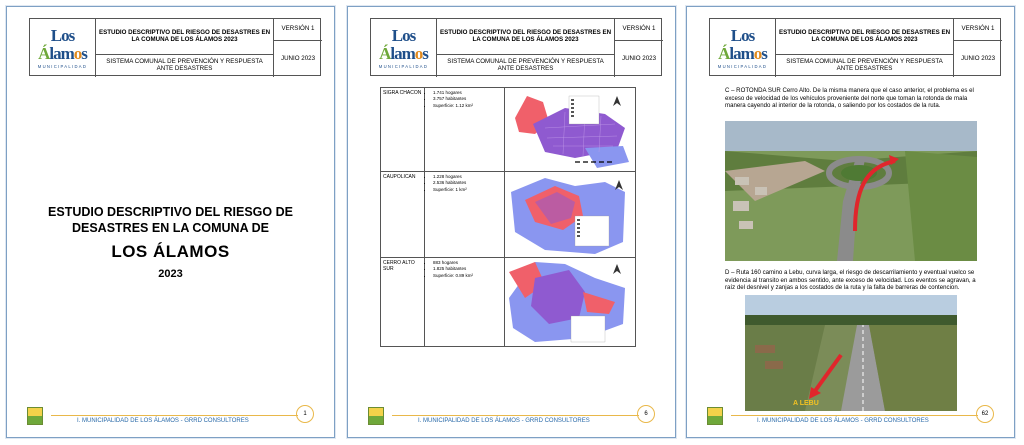  What do you see at coordinates (170, 274) in the screenshot?
I see `cover-year: 2023` at bounding box center [170, 274].